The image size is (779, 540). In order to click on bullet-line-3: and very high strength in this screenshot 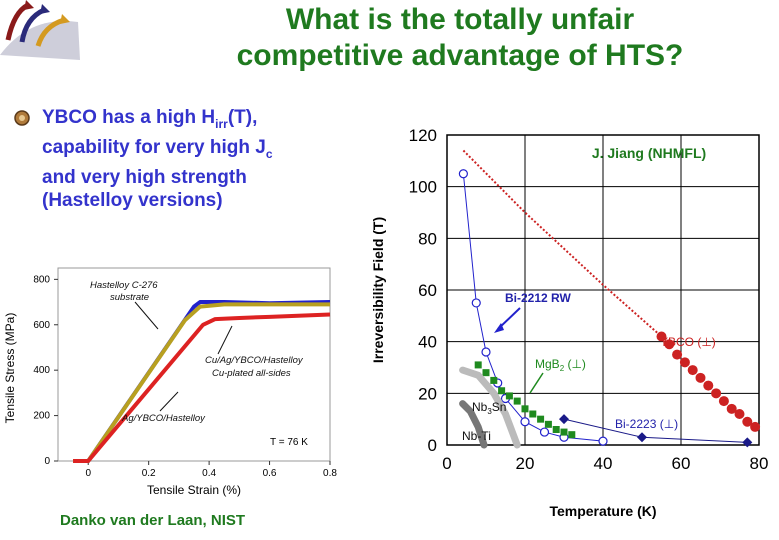, I will do `click(144, 177)`.